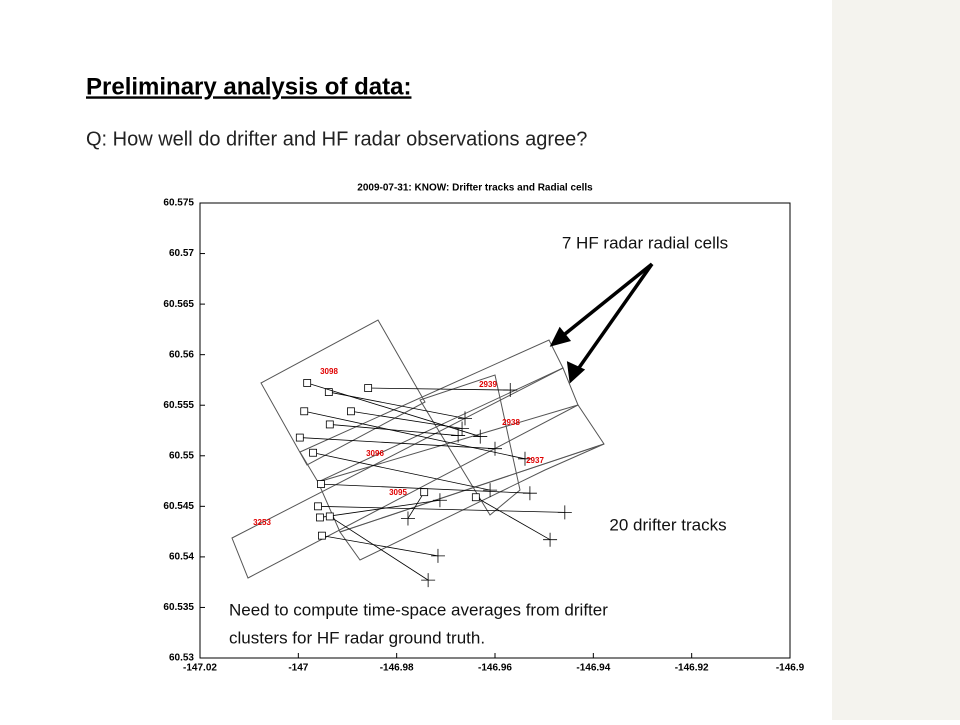  I want to click on slide-title: Preliminary analysis of data:, so click(248, 86).